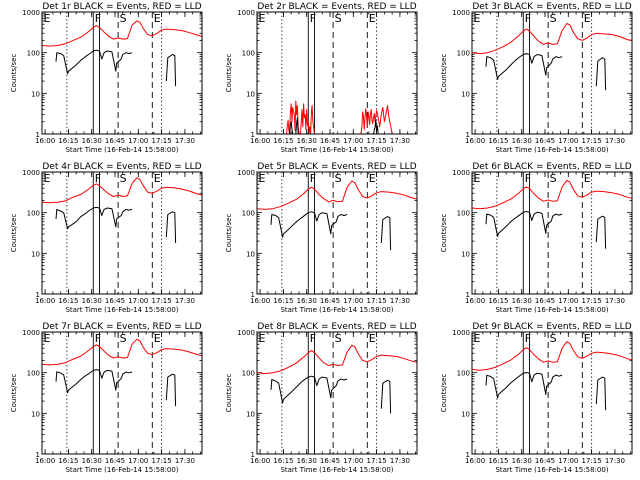  What do you see at coordinates (121, 7) in the screenshot?
I see `panel-title: Det 1r BLACK = Events, RED = LLD` at bounding box center [121, 7].